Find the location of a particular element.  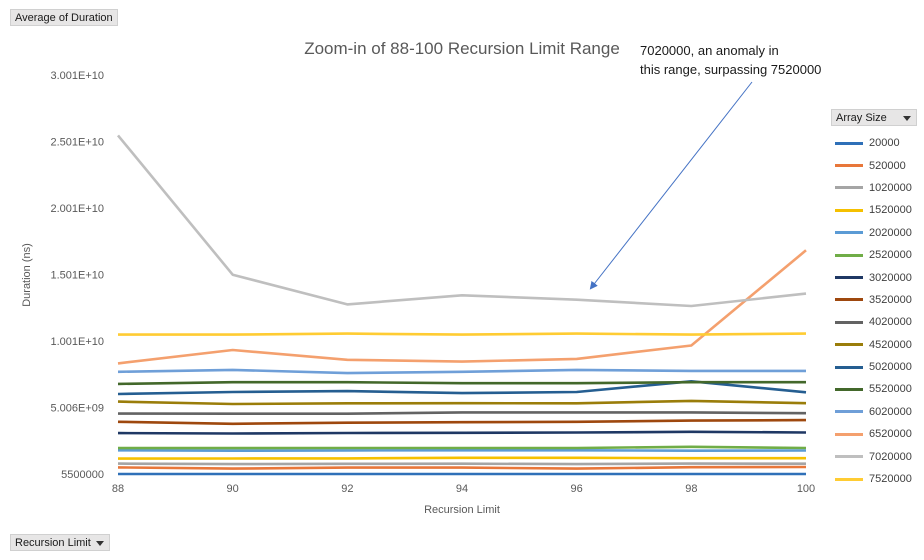

annotation-line-1: 7020000, an anomaly in is located at coordinates (709, 50).